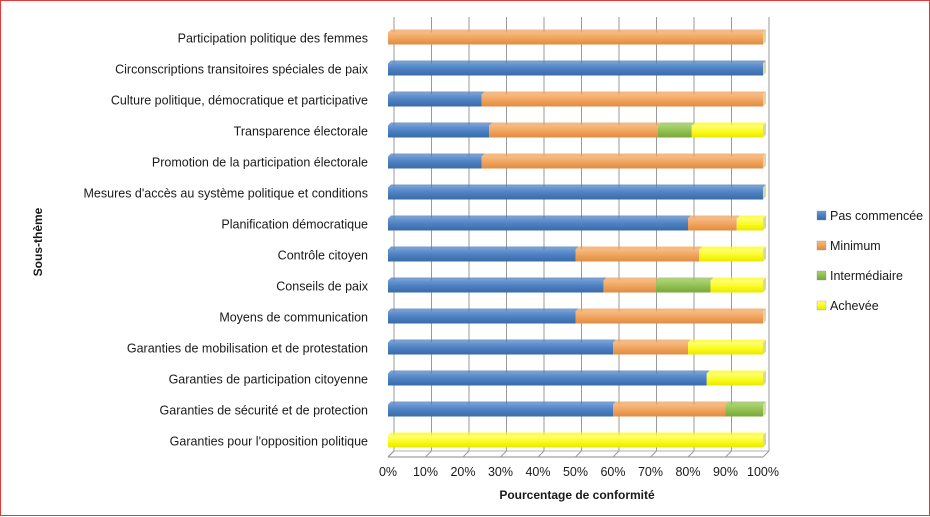 This screenshot has height=517, width=930. What do you see at coordinates (38, 241) in the screenshot?
I see `y-axis-title: Sous-thème` at bounding box center [38, 241].